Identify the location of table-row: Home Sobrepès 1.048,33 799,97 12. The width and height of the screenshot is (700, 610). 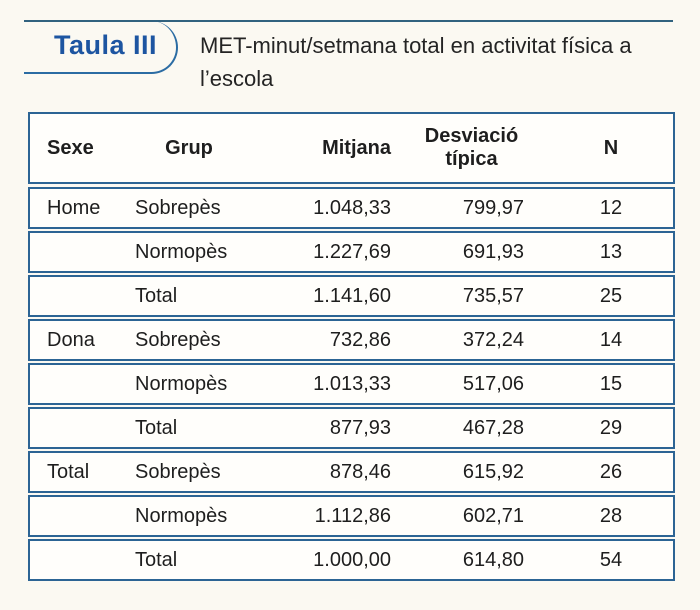
(351, 208).